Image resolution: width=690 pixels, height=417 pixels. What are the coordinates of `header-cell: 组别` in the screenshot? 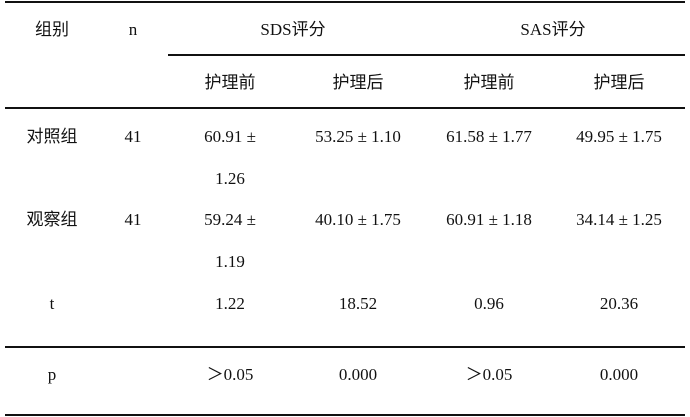 It's located at (52, 29).